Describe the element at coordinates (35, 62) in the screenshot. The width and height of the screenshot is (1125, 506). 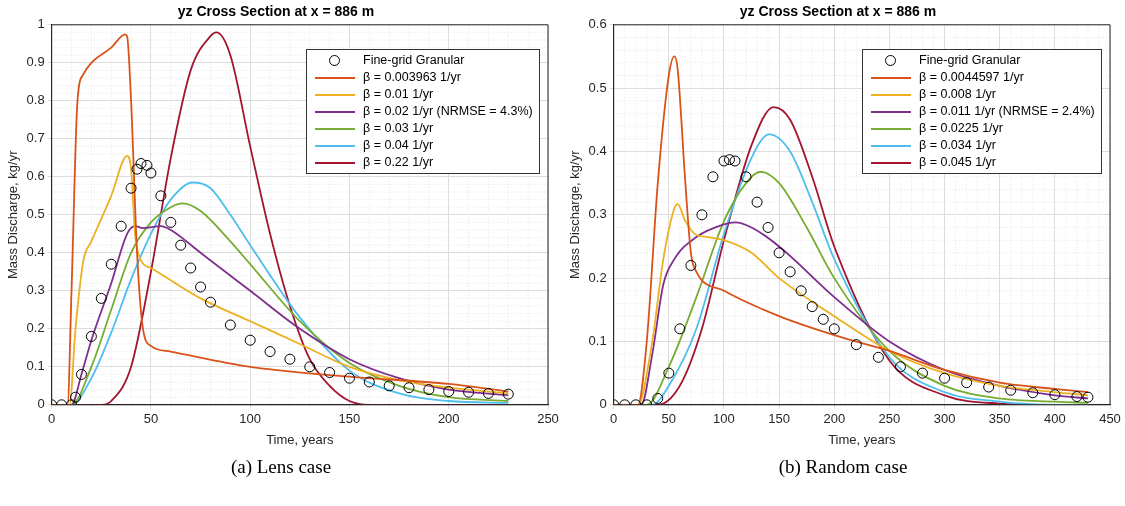
I see `y-tick-label: 0.9` at that location.